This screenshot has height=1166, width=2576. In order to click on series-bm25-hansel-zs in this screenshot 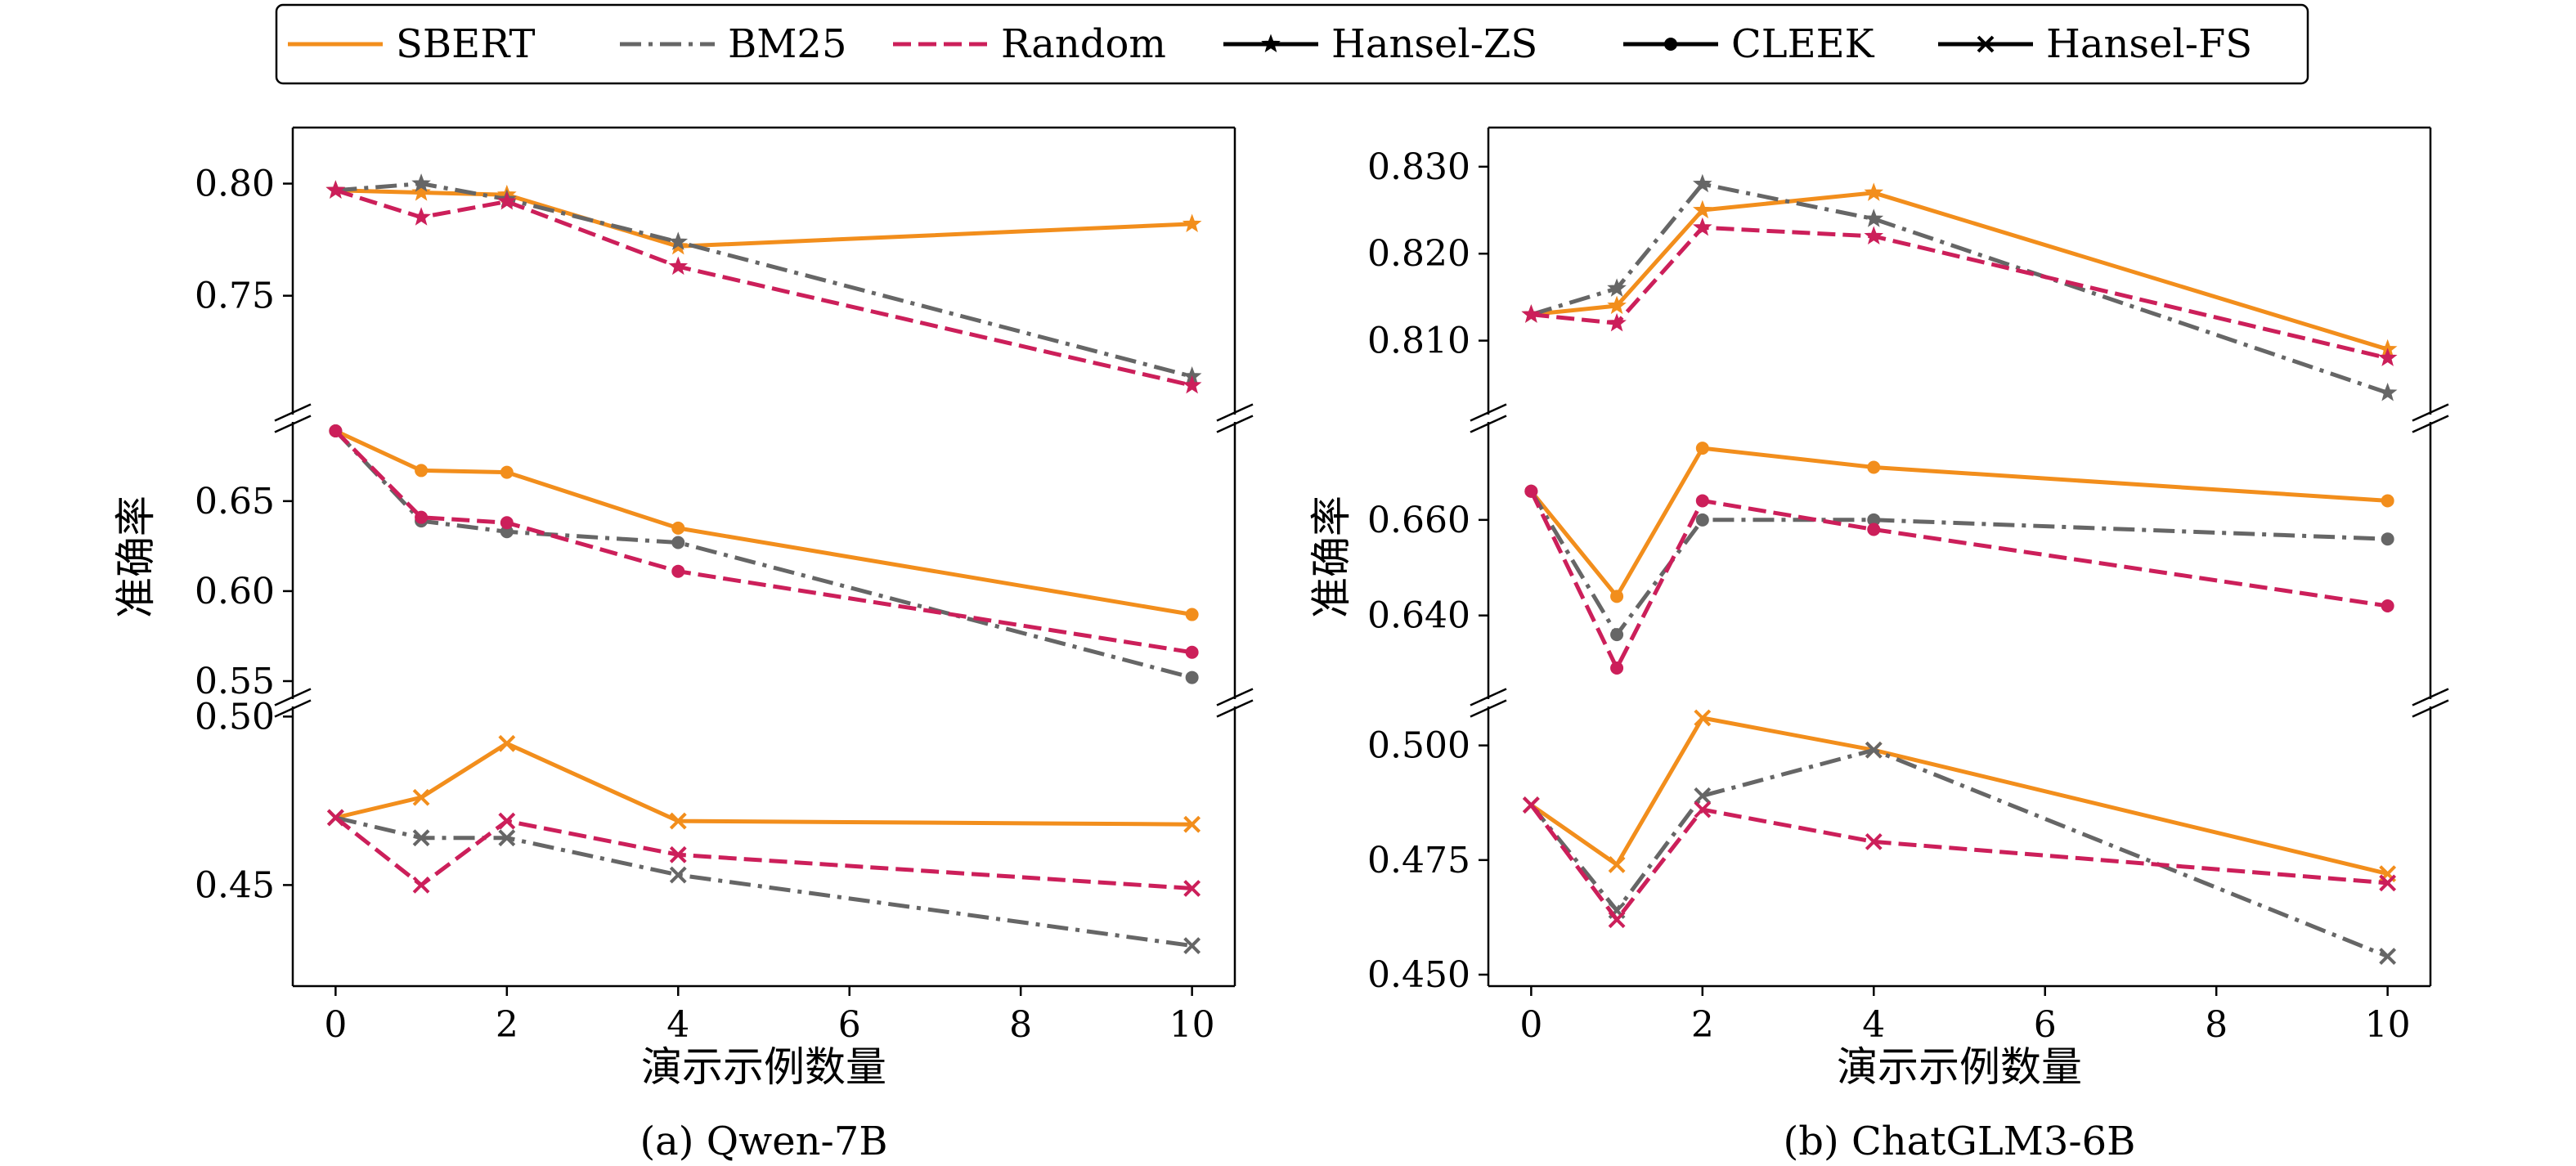, I will do `click(764, 279)`.